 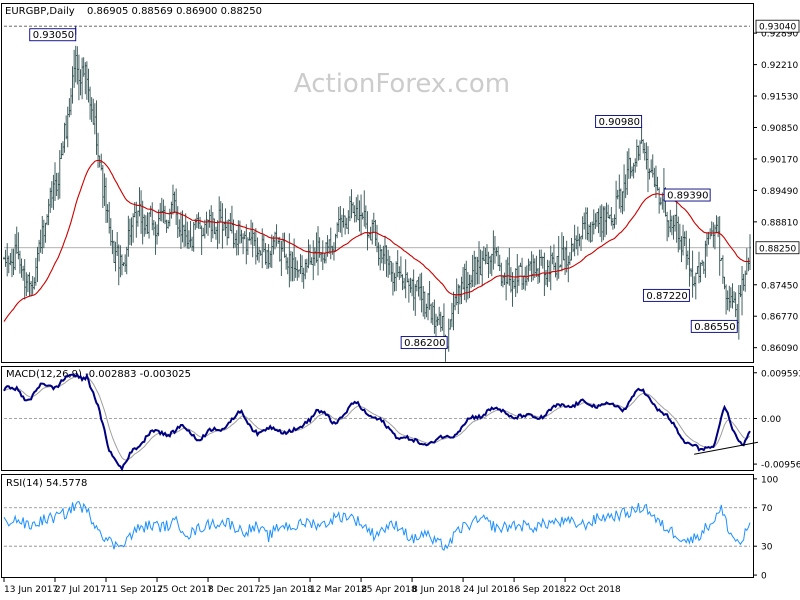 What do you see at coordinates (593, 590) in the screenshot?
I see `time-tick-label: 22 Oct 2018` at bounding box center [593, 590].